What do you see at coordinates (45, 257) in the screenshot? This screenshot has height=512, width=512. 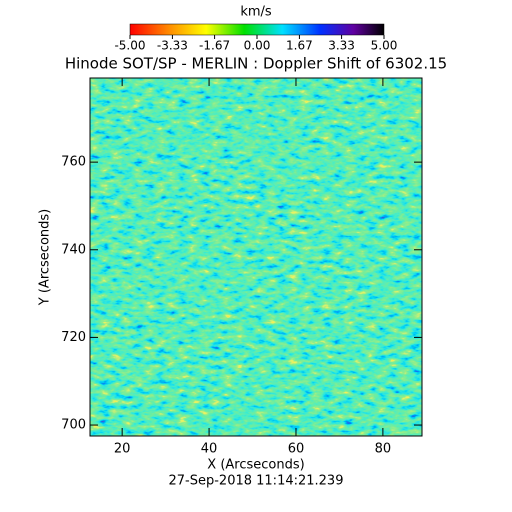 I see `y-axis-label: Y (Arcseconds)` at bounding box center [45, 257].